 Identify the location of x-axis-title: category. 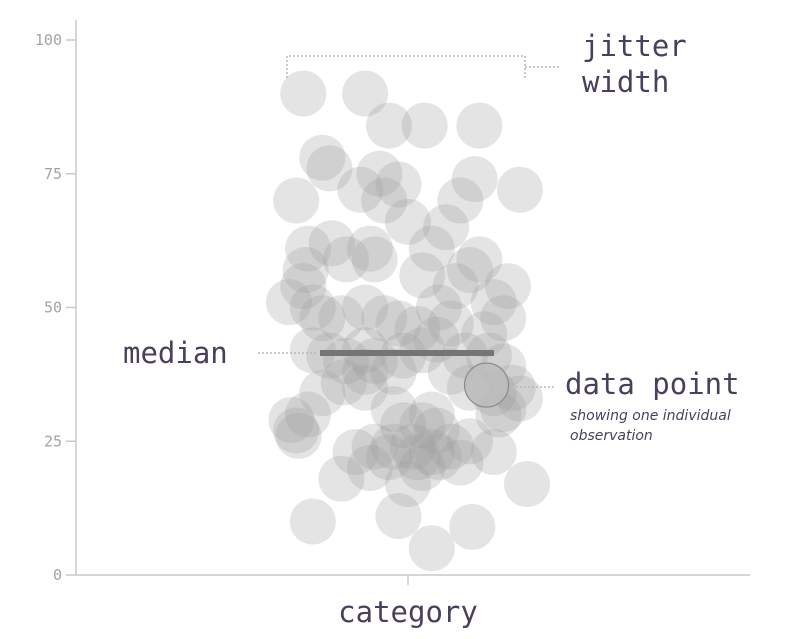
(408, 612).